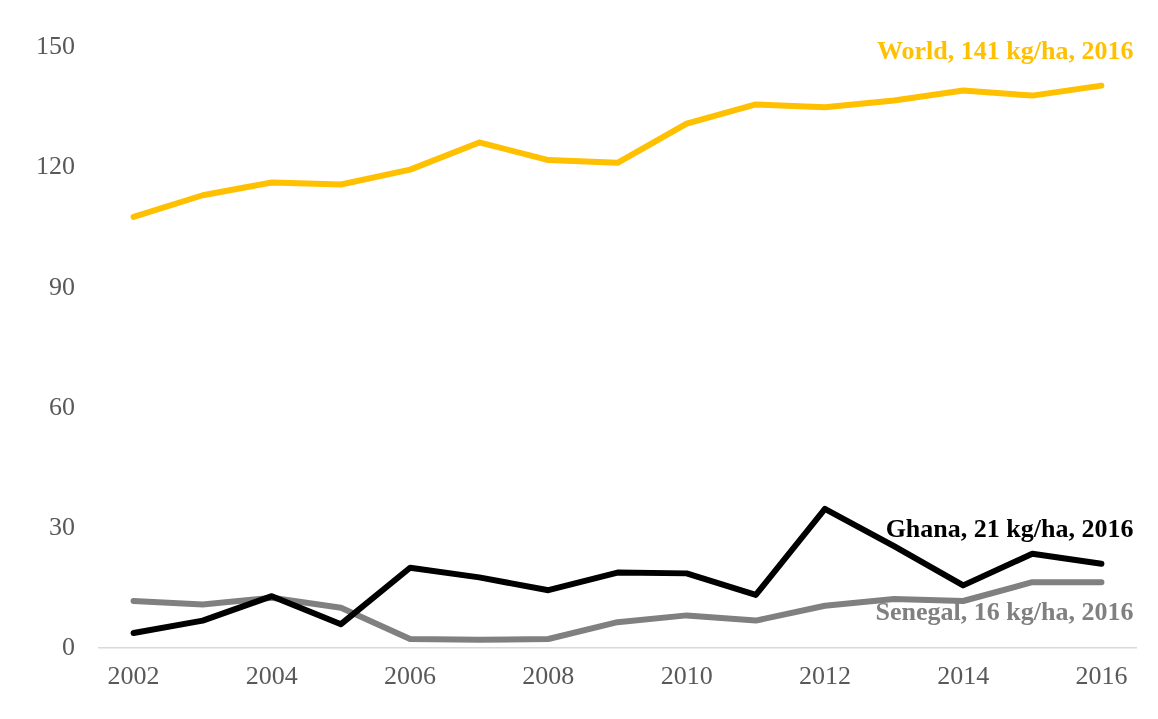 The height and width of the screenshot is (719, 1158). Describe the element at coordinates (410, 676) in the screenshot. I see `x-tick-label: 2006` at that location.